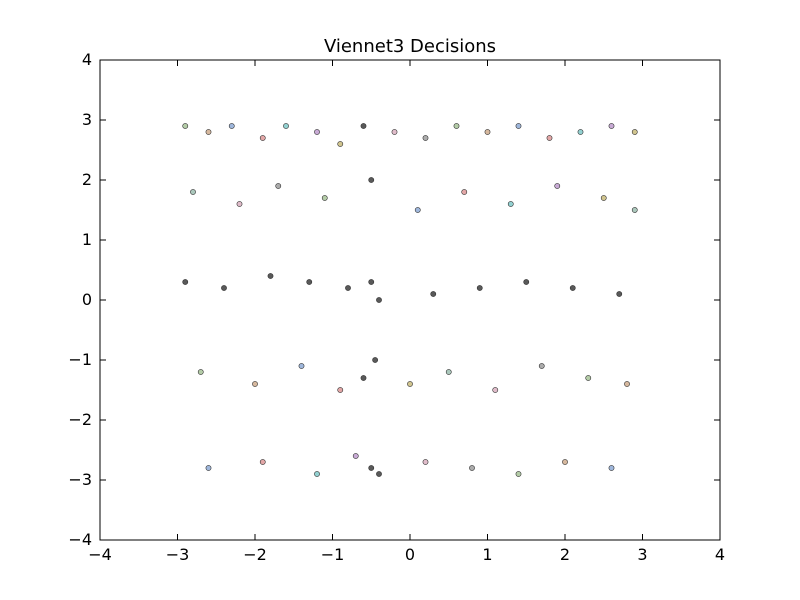 The image size is (800, 600). Describe the element at coordinates (333, 554) in the screenshot. I see `x-tick-label: −1` at that location.